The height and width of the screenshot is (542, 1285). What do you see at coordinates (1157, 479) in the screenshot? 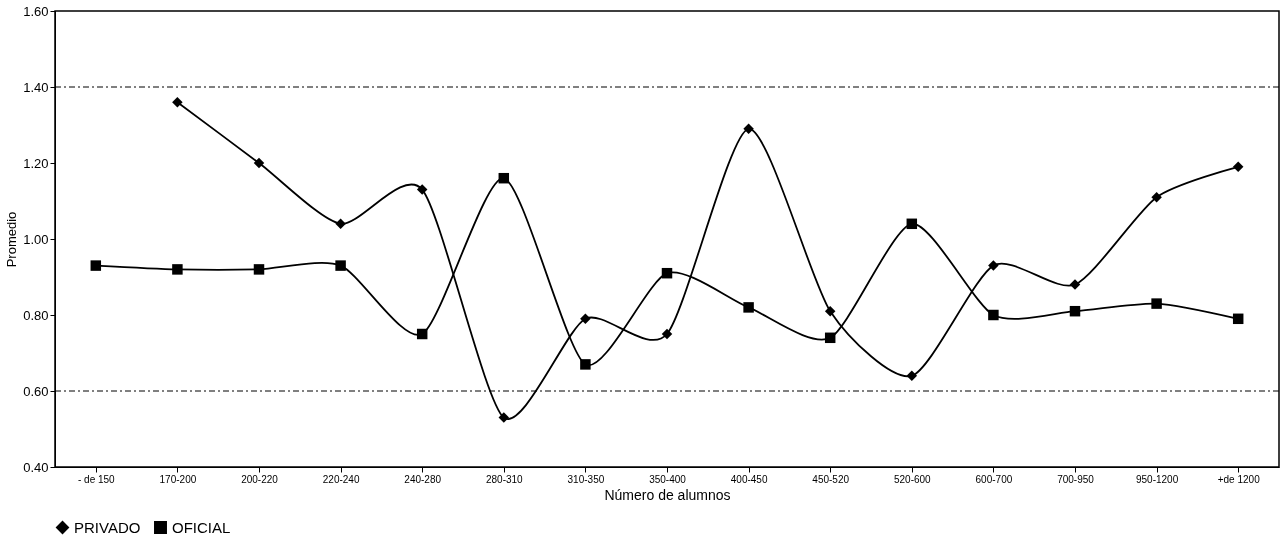
I see `x-tick-label: 950-1200` at bounding box center [1157, 479].